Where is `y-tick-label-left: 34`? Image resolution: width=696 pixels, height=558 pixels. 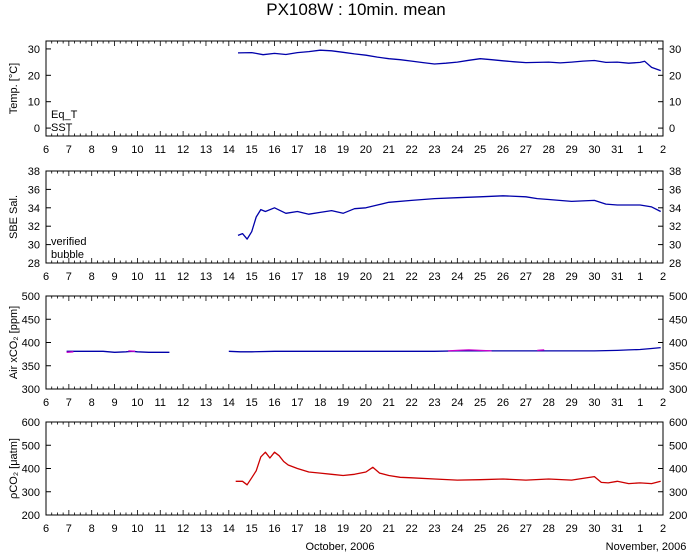 y-tick-label-left: 34 is located at coordinates (34, 209).